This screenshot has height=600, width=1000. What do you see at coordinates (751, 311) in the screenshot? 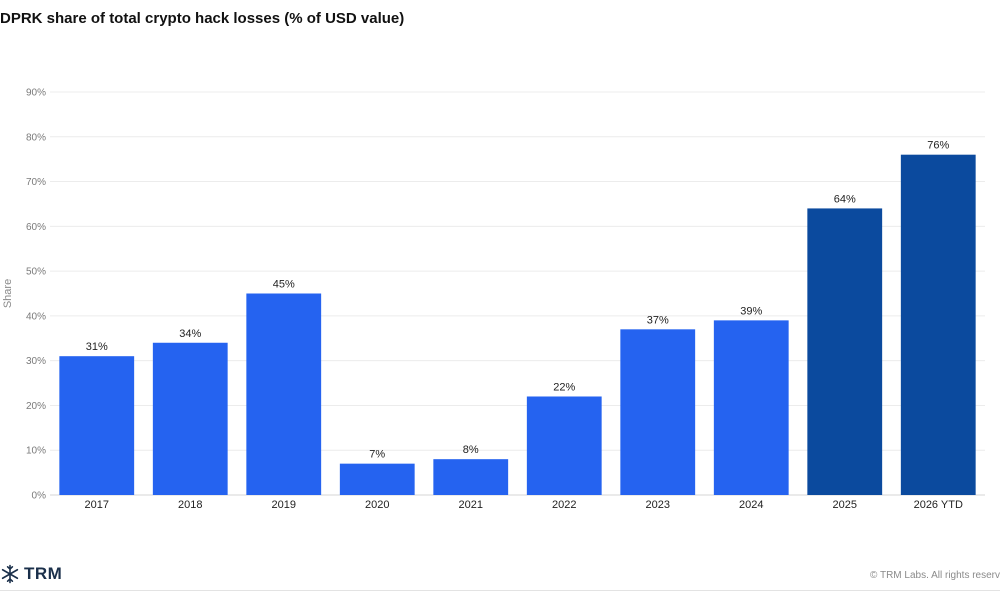
I see `value-label: 39%` at bounding box center [751, 311].